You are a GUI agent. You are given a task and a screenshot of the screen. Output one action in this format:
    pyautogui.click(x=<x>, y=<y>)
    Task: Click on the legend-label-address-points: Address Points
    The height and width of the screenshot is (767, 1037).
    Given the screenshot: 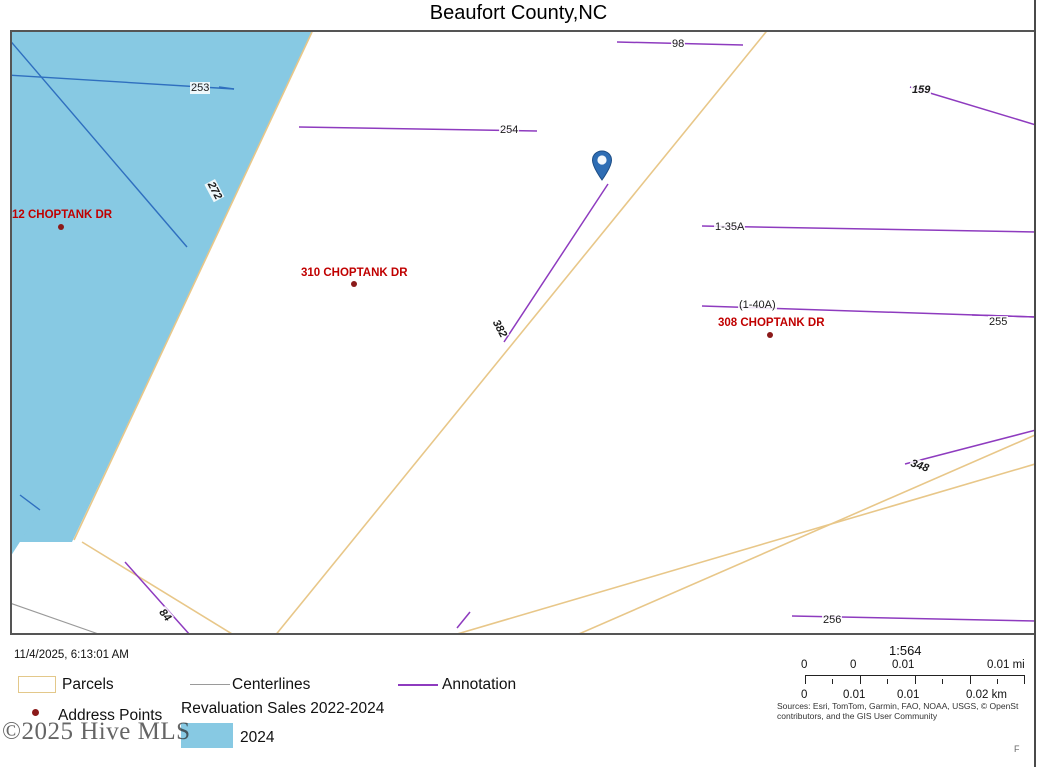 What is the action you would take?
    pyautogui.click(x=110, y=715)
    